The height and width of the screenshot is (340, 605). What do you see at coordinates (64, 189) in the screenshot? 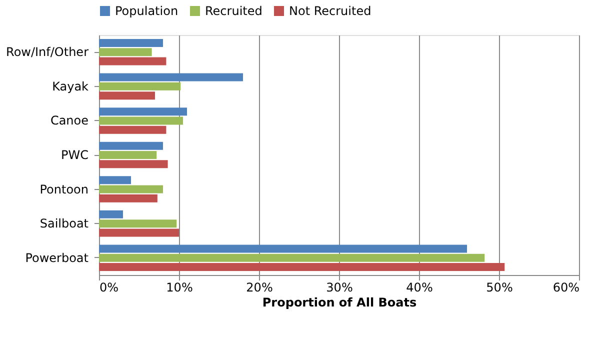
I see `y-tick-label: Pontoon` at bounding box center [64, 189].